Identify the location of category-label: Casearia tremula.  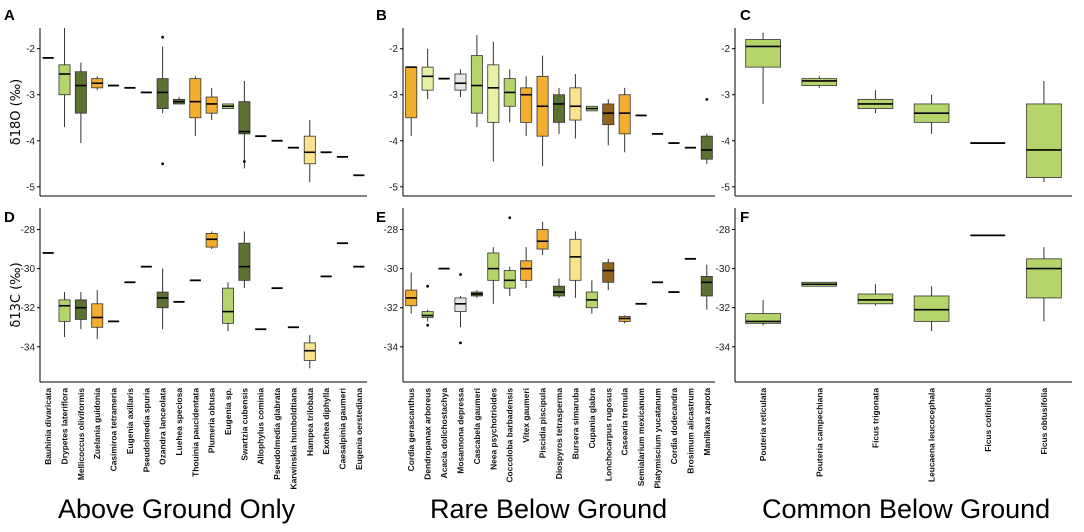
(625, 422).